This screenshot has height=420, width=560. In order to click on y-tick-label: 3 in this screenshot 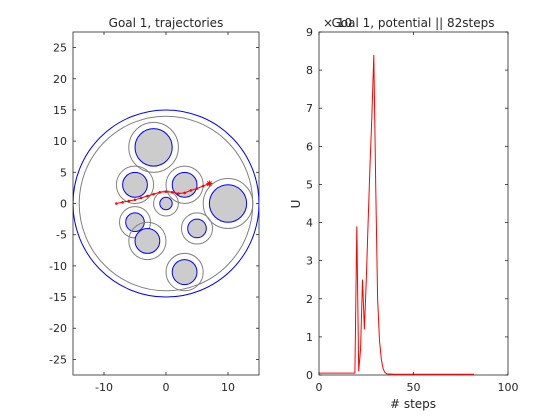, I will do `click(309, 261)`.